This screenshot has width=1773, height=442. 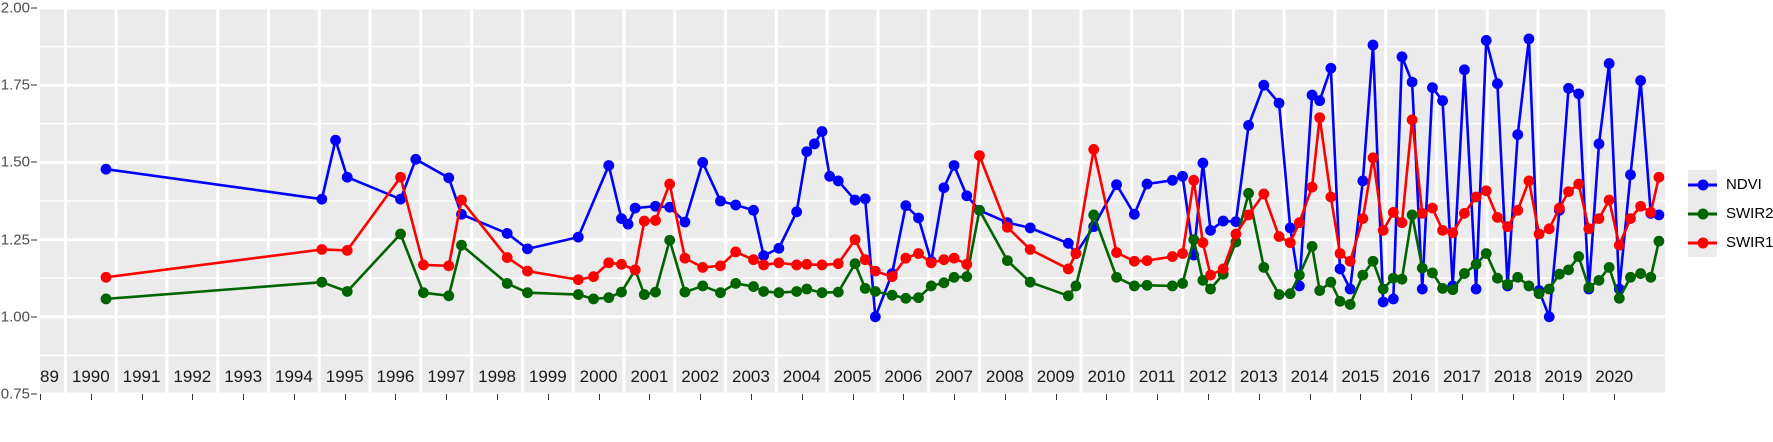 What do you see at coordinates (15, 85) in the screenshot?
I see `y-tick-label: 1.75` at bounding box center [15, 85].